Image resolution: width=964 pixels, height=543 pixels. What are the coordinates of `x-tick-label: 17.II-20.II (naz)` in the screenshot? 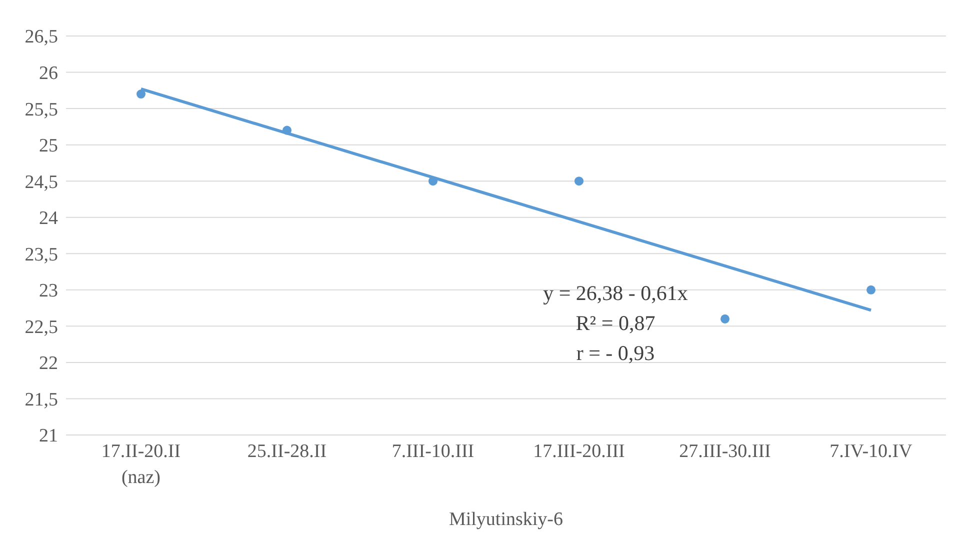 It's located at (141, 464).